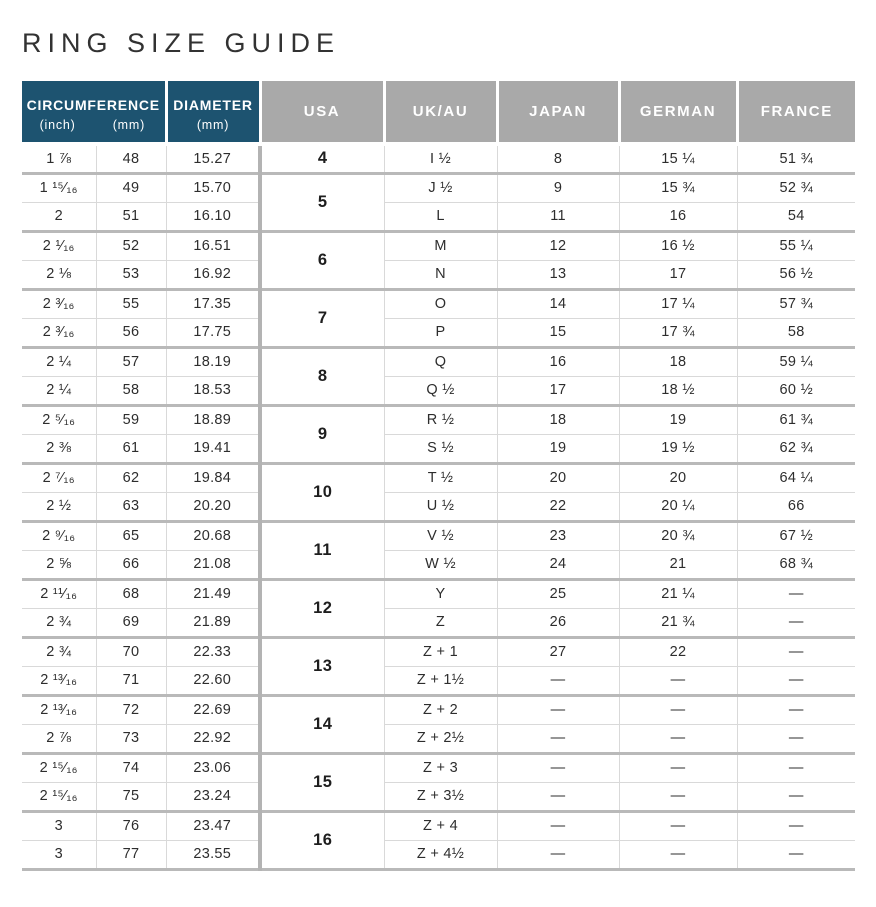 This screenshot has width=876, height=907. I want to click on table-row: 2 ¼ 57 18.19 8 Q 16 18 59 ¼, so click(439, 375).